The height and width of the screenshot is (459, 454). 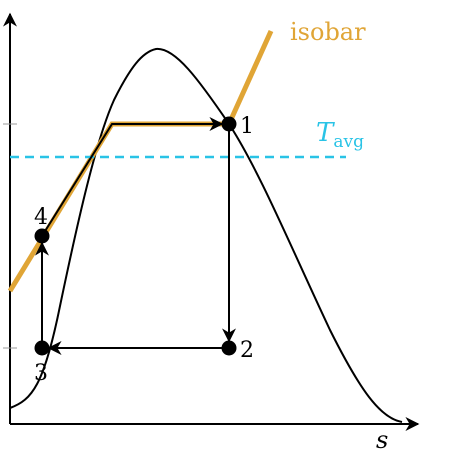 I want to click on isobar-label: isobar, so click(x=328, y=32).